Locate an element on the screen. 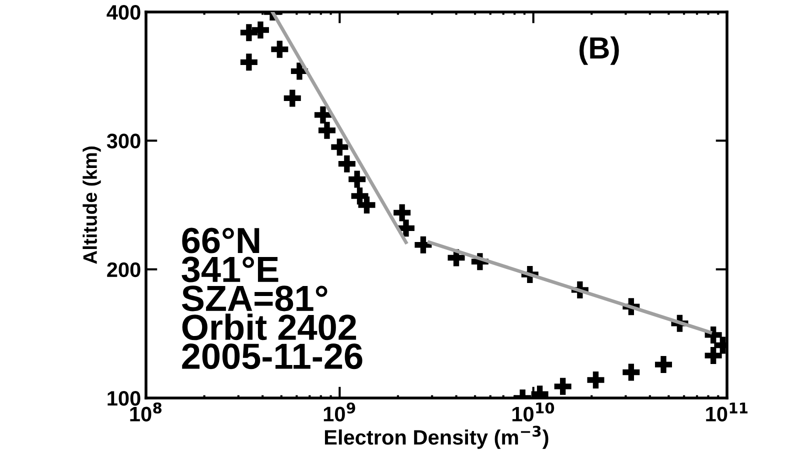  x-tick-label: 10$^{9}$ is located at coordinates (340, 412).